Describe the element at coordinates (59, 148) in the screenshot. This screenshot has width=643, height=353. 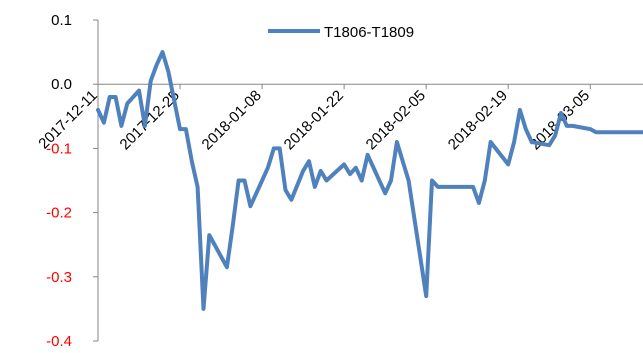
I see `y-tick-label: -0.1` at that location.